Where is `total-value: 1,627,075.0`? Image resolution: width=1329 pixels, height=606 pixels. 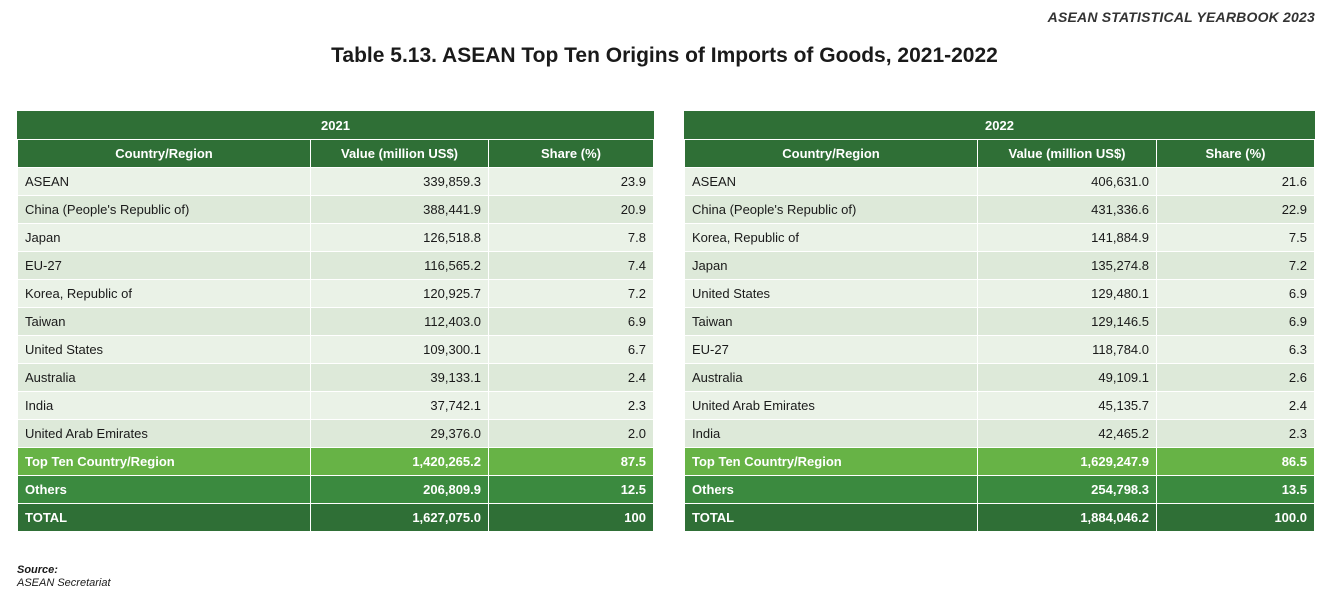
total-value: 1,627,075.0 is located at coordinates (399, 517).